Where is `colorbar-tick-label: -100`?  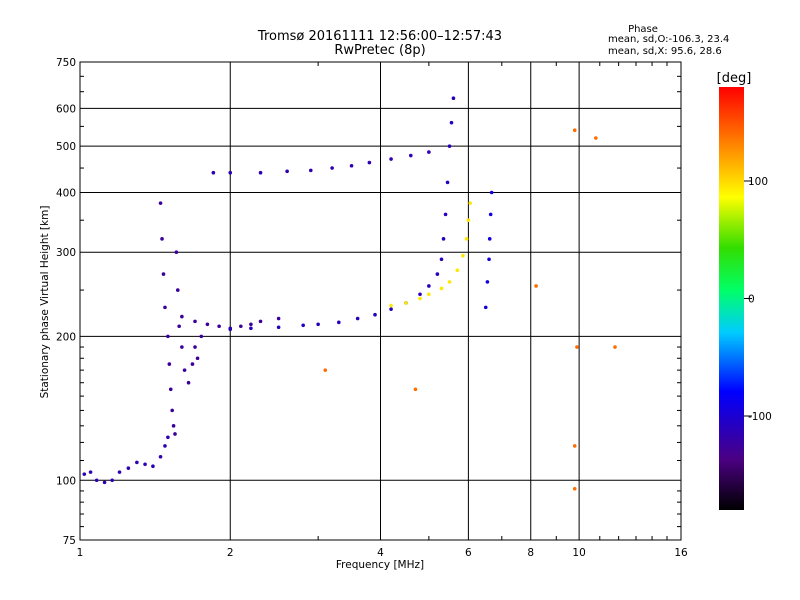
colorbar-tick-label: -100 is located at coordinates (760, 417).